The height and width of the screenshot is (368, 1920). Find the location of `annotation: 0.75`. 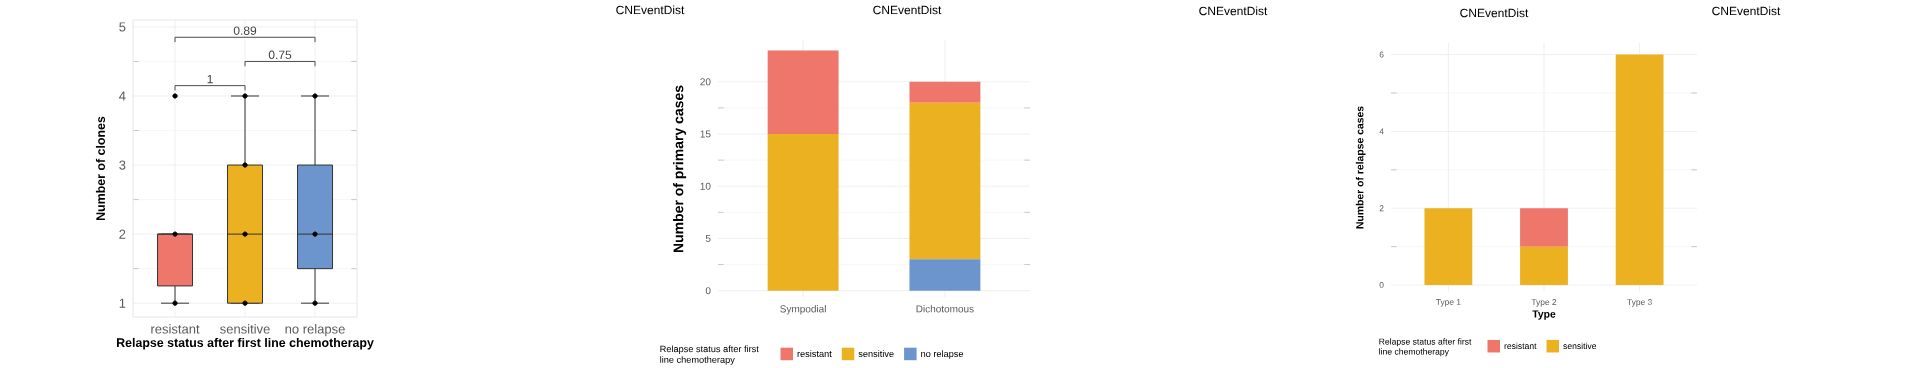

annotation: 0.75 is located at coordinates (280, 55).